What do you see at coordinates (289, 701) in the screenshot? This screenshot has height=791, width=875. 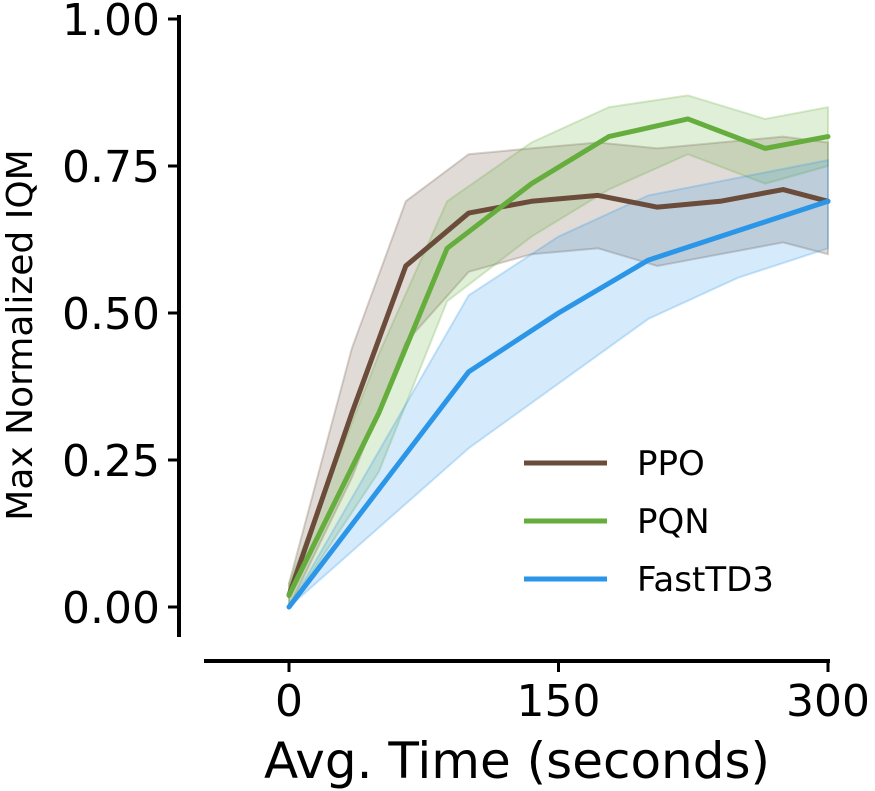 I see `x-tick-label: 0` at bounding box center [289, 701].